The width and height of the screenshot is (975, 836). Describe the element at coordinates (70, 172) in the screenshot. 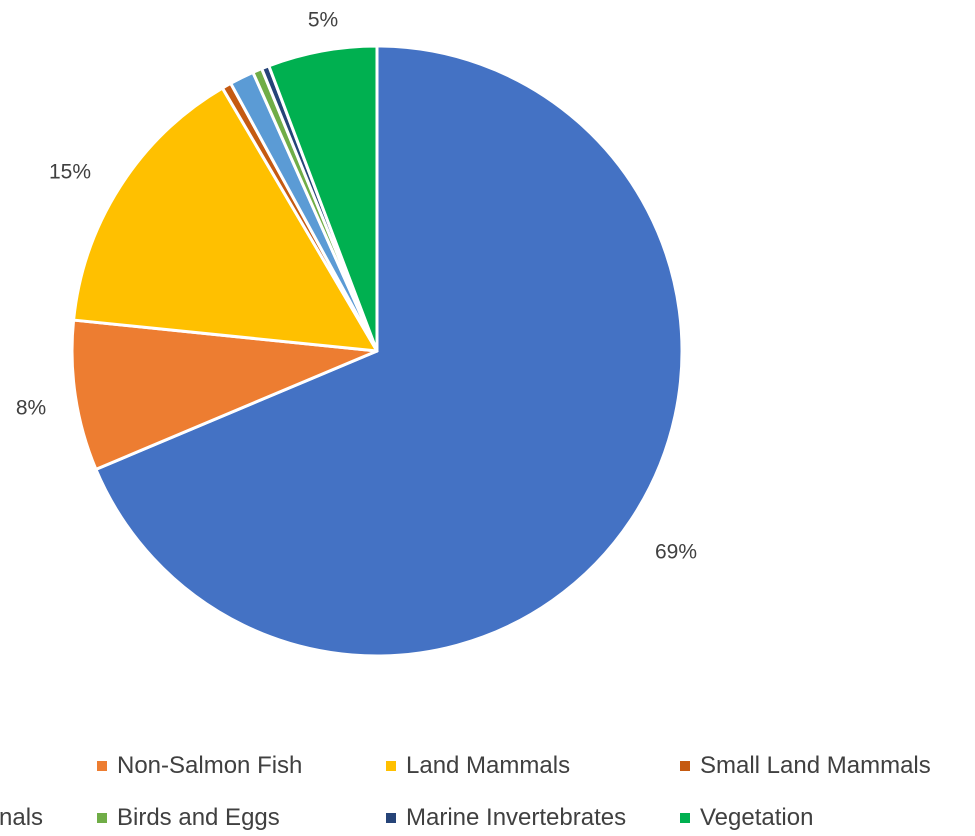

I see `data-label-land-mammals: 15%` at that location.